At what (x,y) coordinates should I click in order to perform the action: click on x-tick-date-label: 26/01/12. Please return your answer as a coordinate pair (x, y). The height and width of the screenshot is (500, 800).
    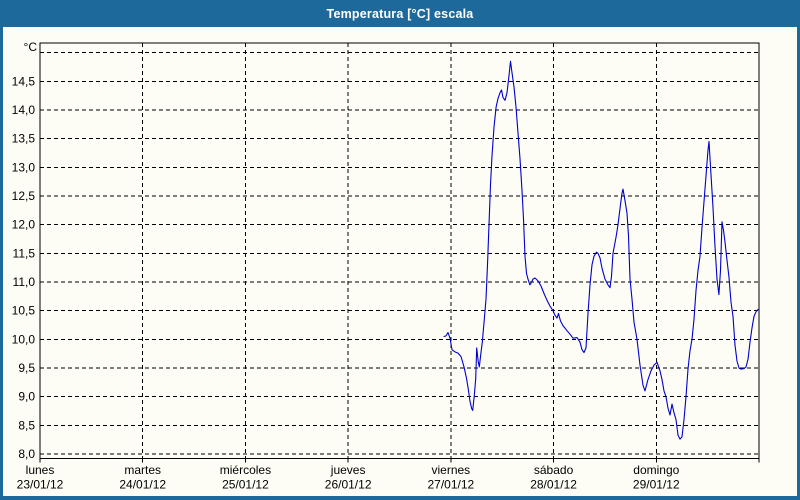
    Looking at the image, I should click on (348, 485).